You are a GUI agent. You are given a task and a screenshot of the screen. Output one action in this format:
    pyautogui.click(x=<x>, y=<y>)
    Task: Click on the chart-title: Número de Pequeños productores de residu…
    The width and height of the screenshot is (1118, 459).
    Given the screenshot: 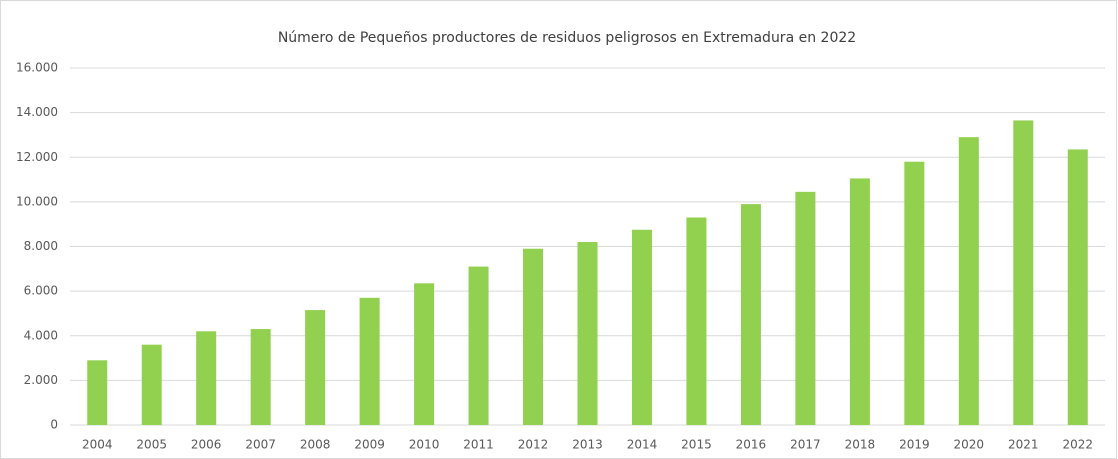 What is the action you would take?
    pyautogui.click(x=567, y=38)
    